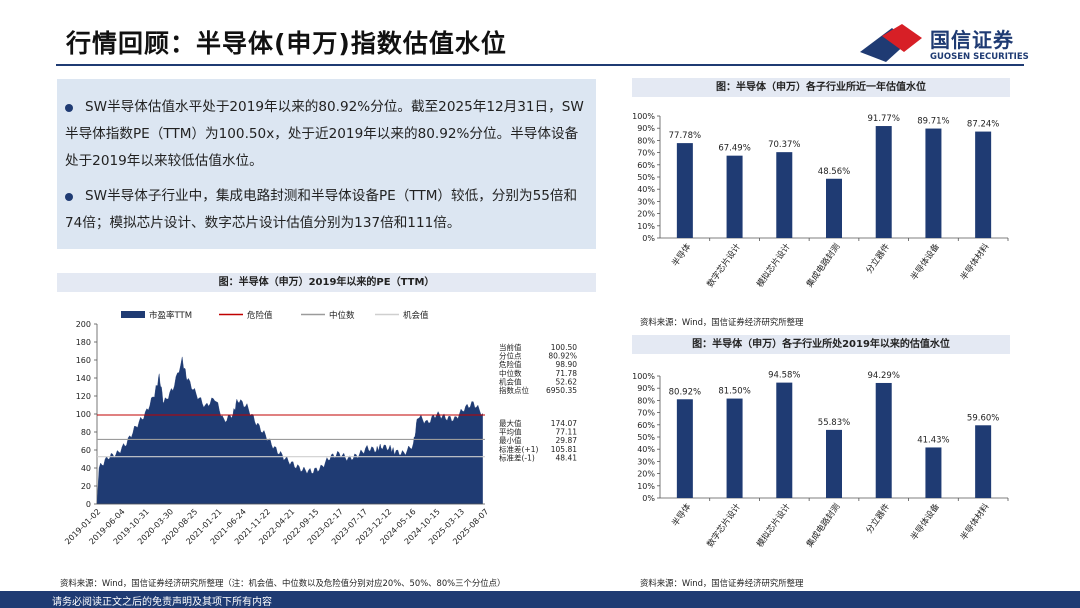 This screenshot has width=1080, height=608. Describe the element at coordinates (933, 122) in the screenshot. I see `bar-value-label: 89.71%` at that location.